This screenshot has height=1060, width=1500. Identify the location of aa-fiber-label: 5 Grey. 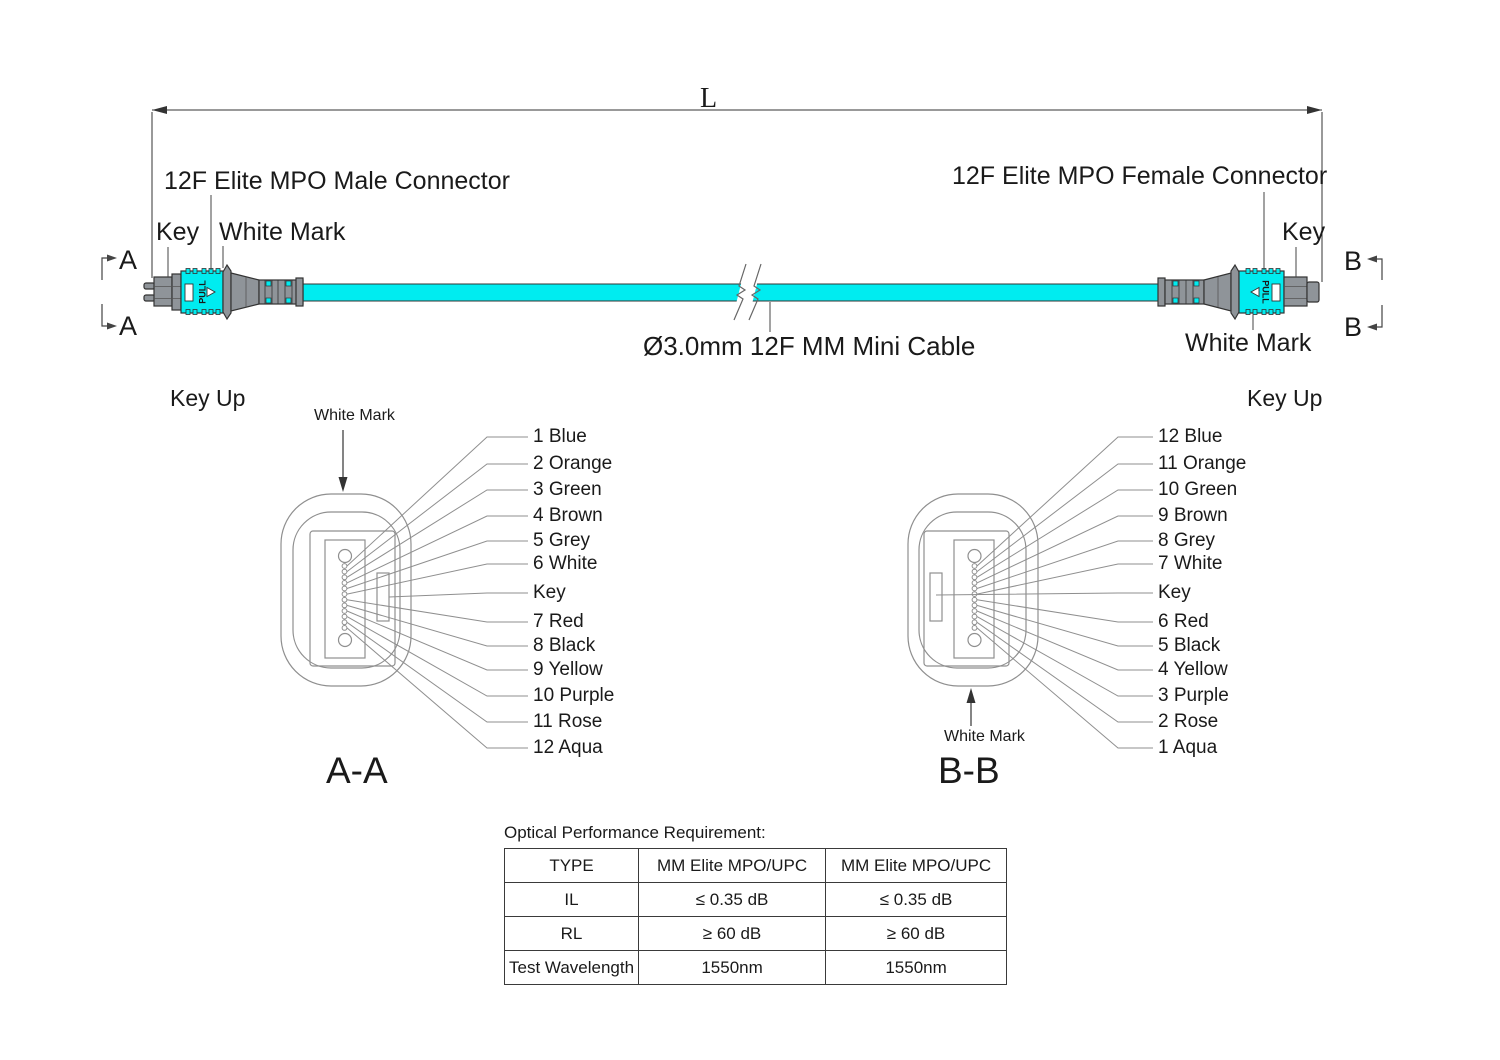
(562, 540).